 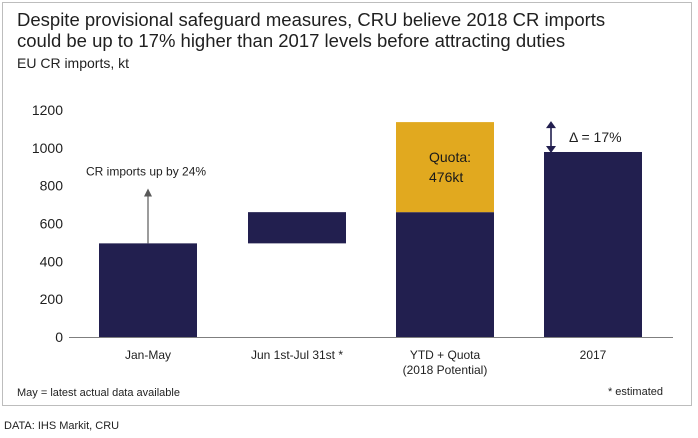 What do you see at coordinates (146, 171) in the screenshot?
I see `growth-annotation-label: CR imports up by 24%` at bounding box center [146, 171].